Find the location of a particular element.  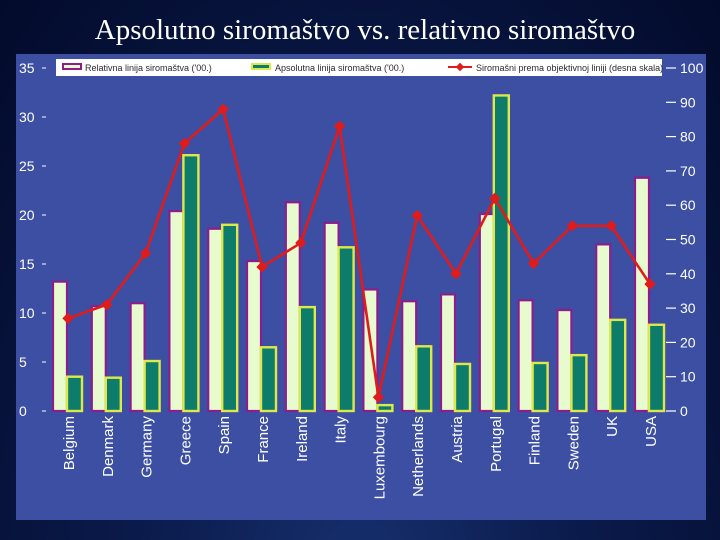

category-label: Luxembourg is located at coordinates (379, 457).